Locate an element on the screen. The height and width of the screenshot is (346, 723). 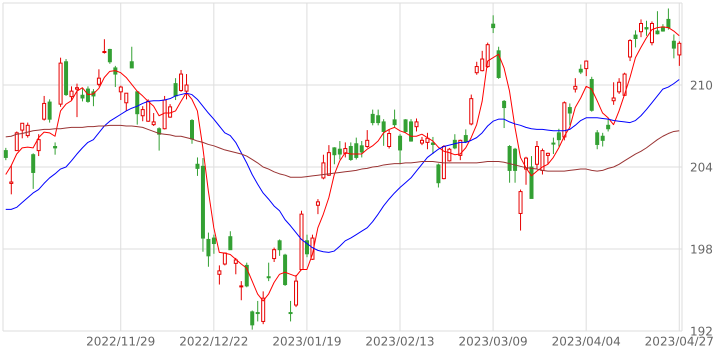
y-tick-label: 198 is located at coordinates (701, 249).